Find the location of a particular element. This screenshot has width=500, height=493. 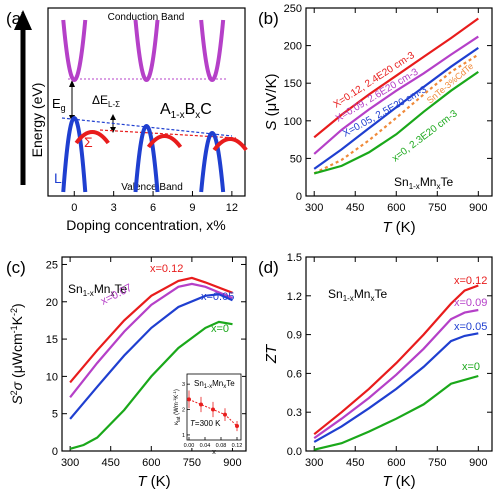

panel-c-ylabel-close: ) is located at coordinates (17, 305).